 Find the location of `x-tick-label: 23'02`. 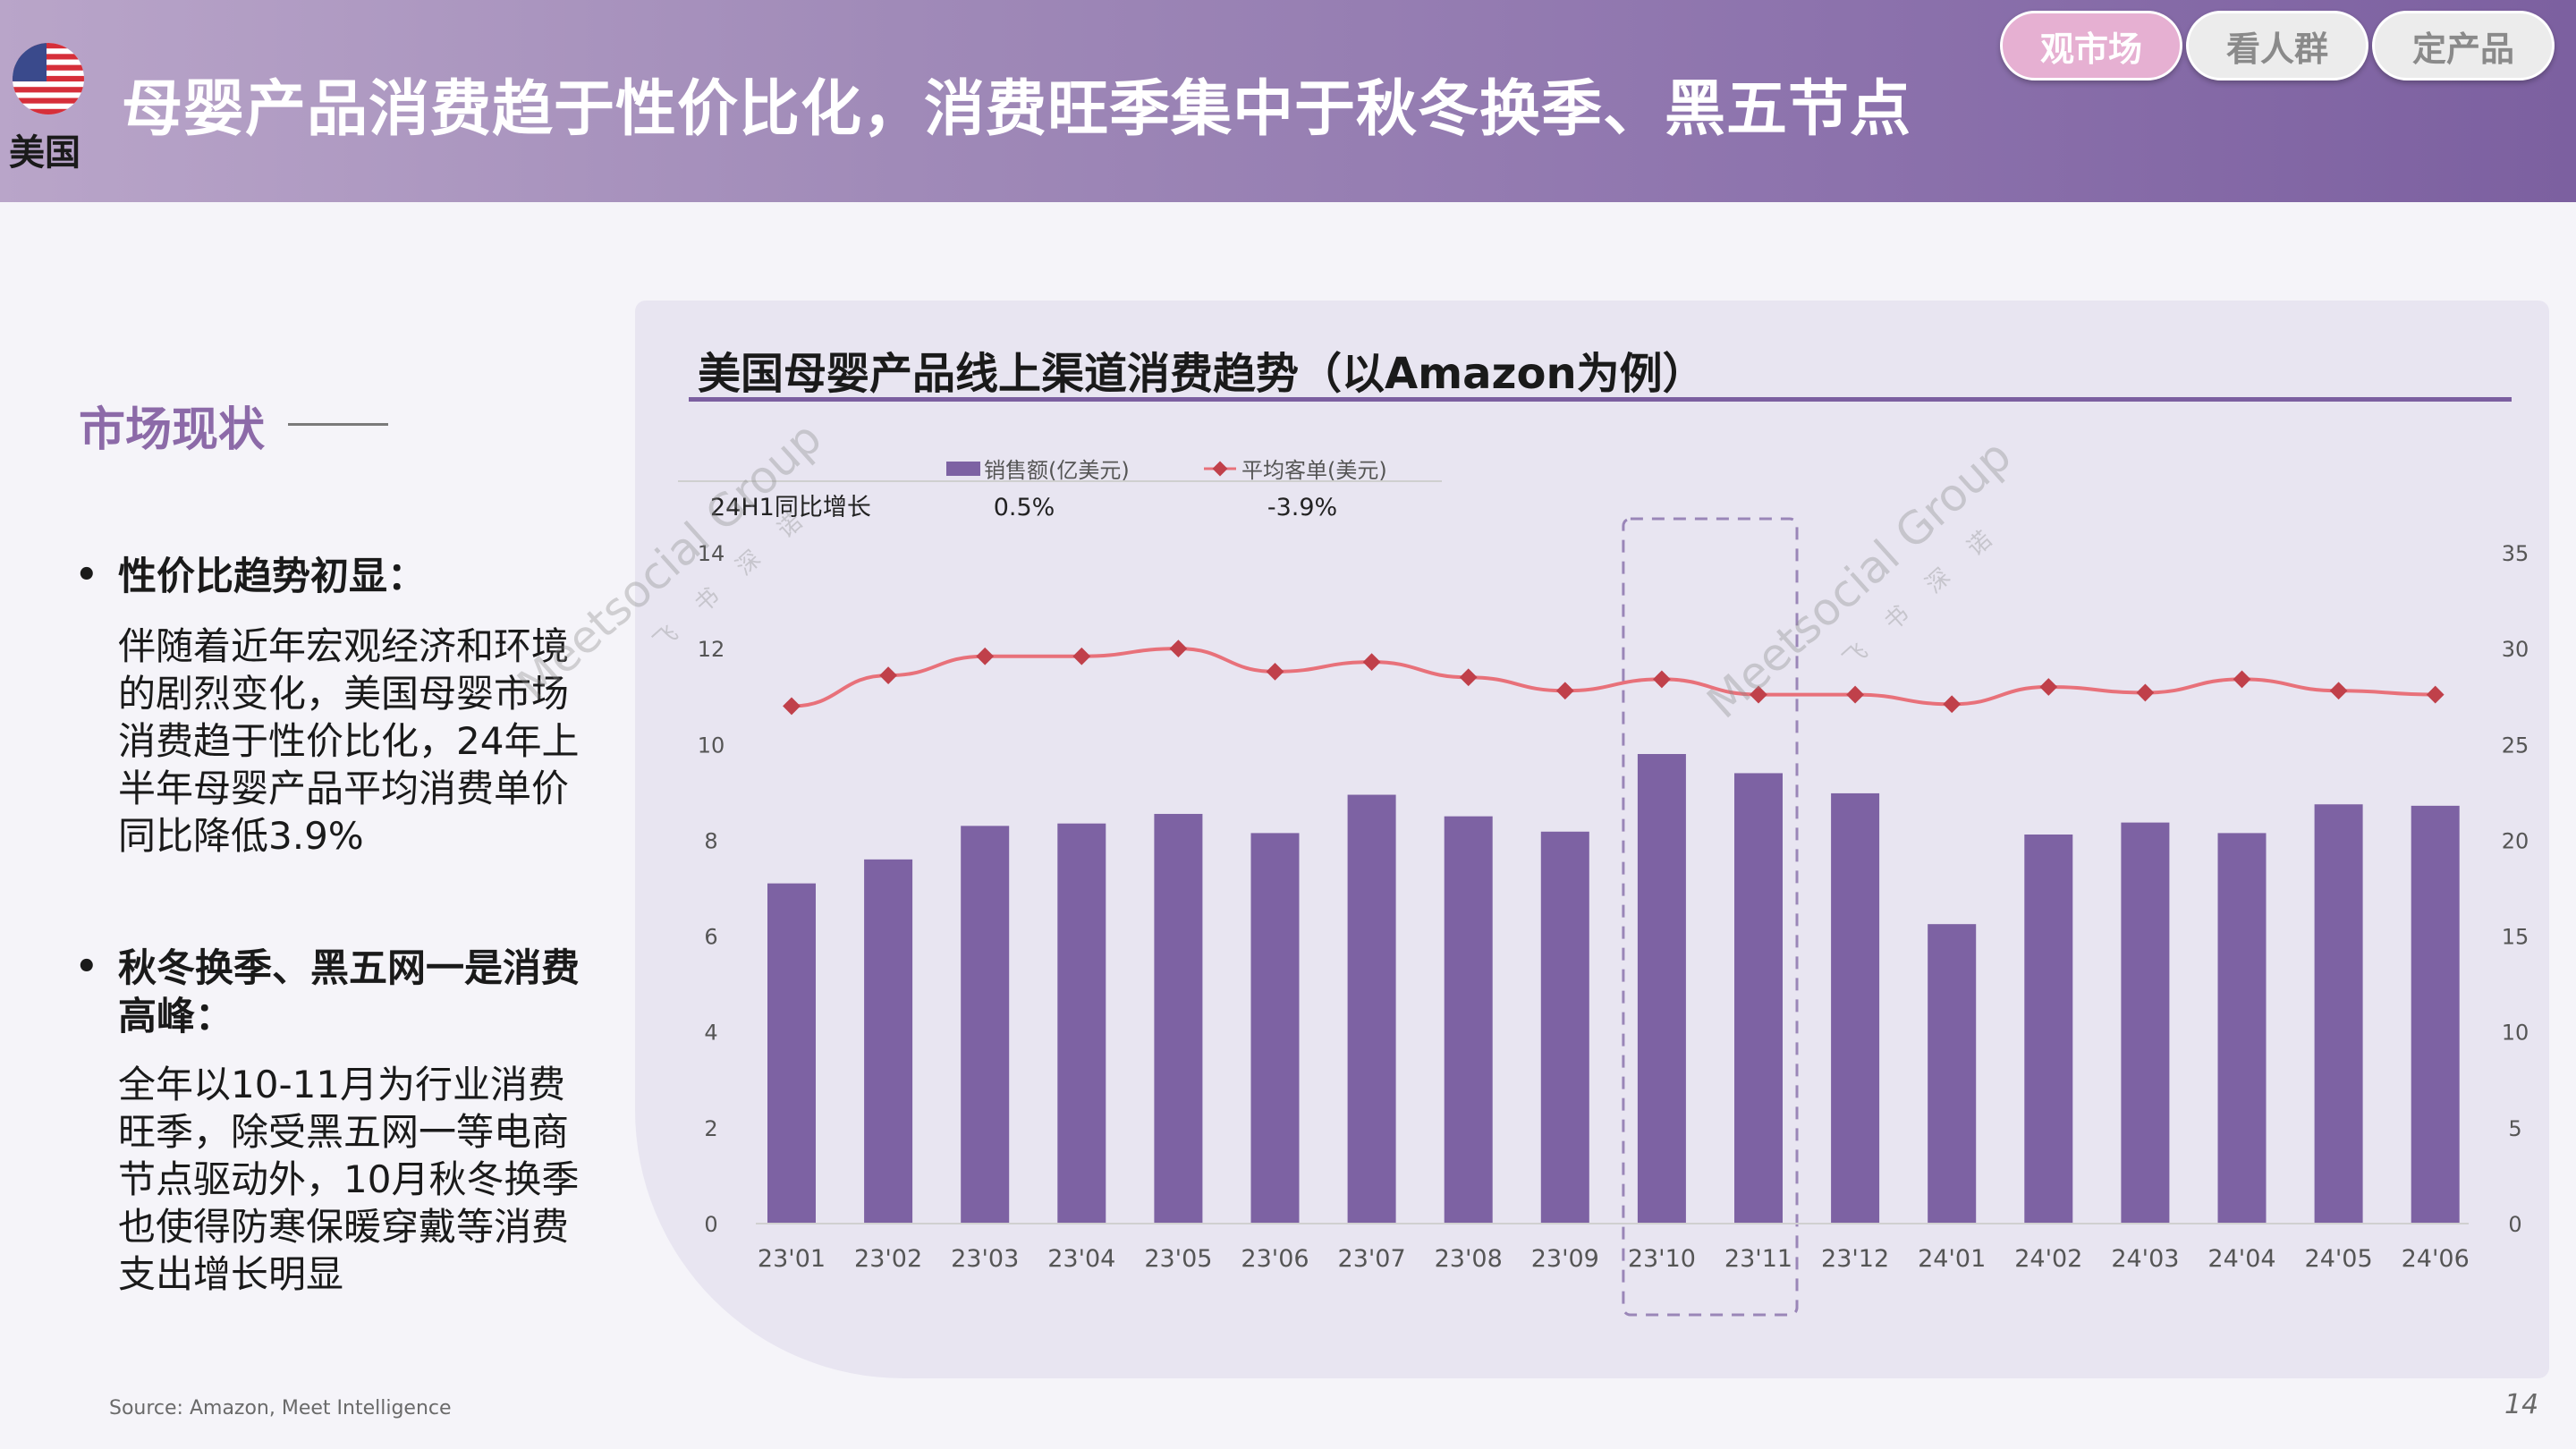

x-tick-label: 23'02 is located at coordinates (888, 1259).